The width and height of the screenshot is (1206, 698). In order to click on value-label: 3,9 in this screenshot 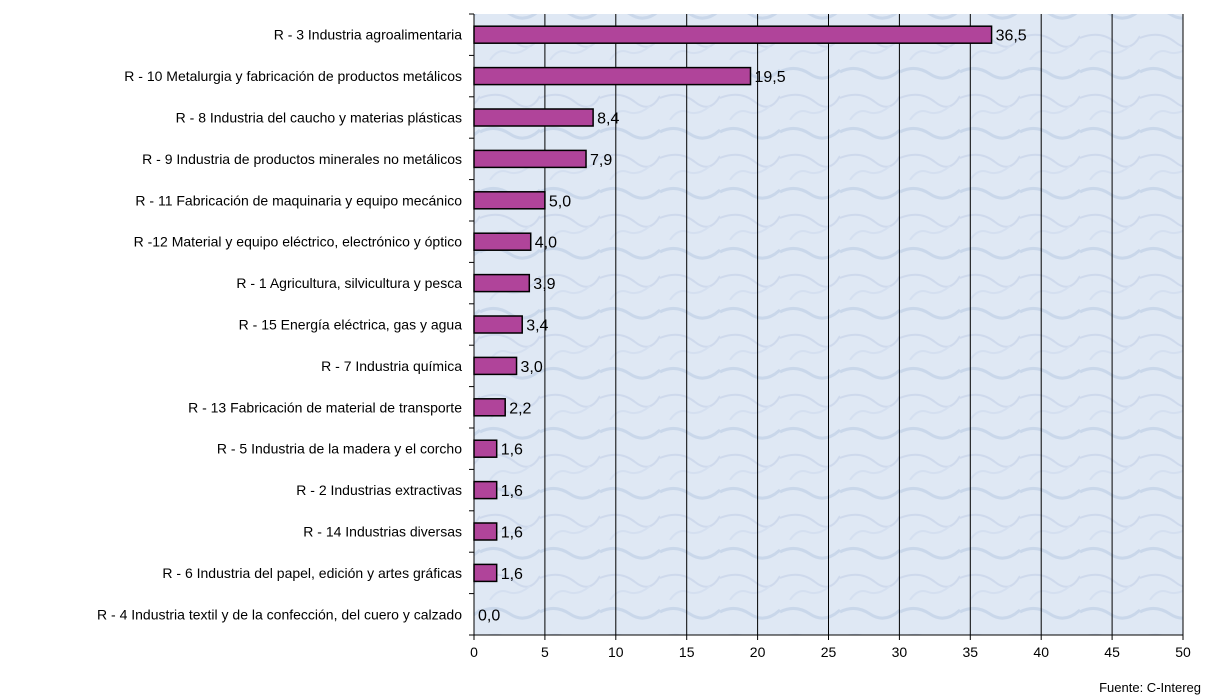, I will do `click(544, 284)`.